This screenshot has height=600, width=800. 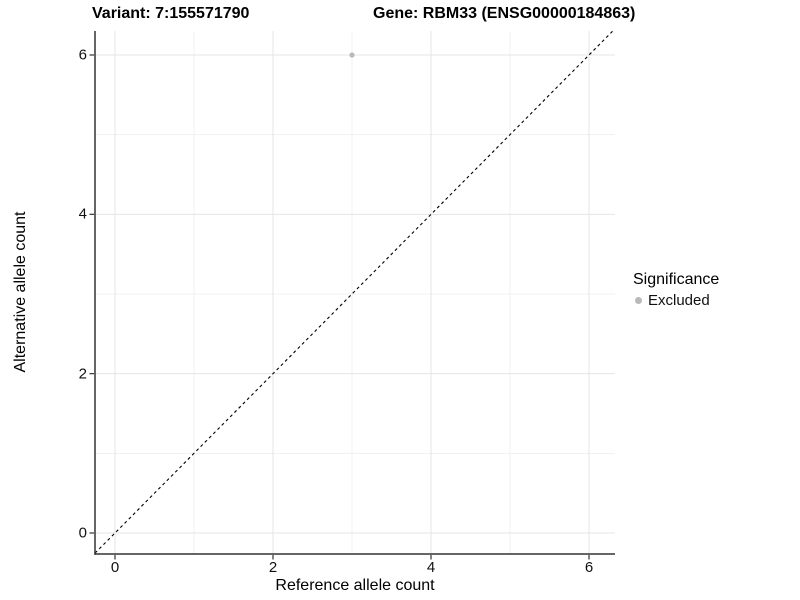 What do you see at coordinates (676, 279) in the screenshot?
I see `legend-title: Significance` at bounding box center [676, 279].